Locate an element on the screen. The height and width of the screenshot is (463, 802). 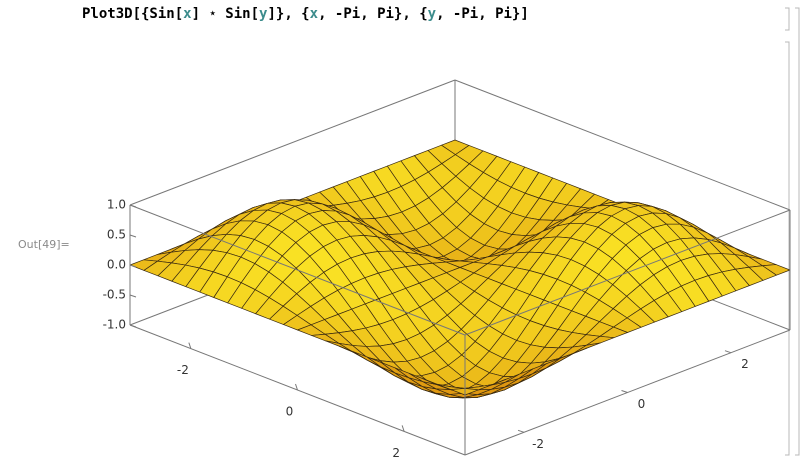
code: ]}, { is located at coordinates (288, 14).